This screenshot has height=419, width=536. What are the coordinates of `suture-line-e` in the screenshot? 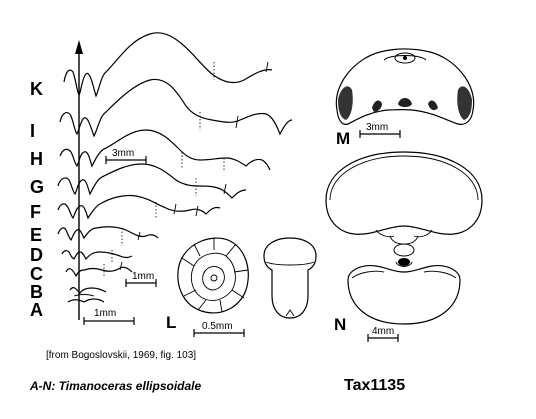 It's located at (108, 236).